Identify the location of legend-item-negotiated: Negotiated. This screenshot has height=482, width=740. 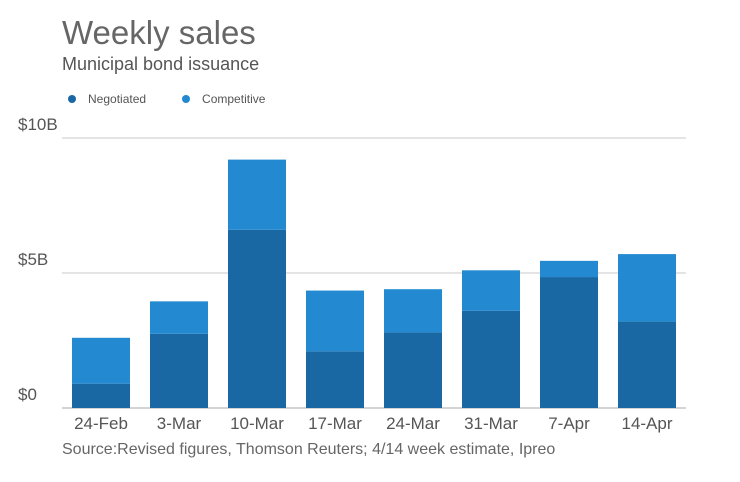
(107, 99).